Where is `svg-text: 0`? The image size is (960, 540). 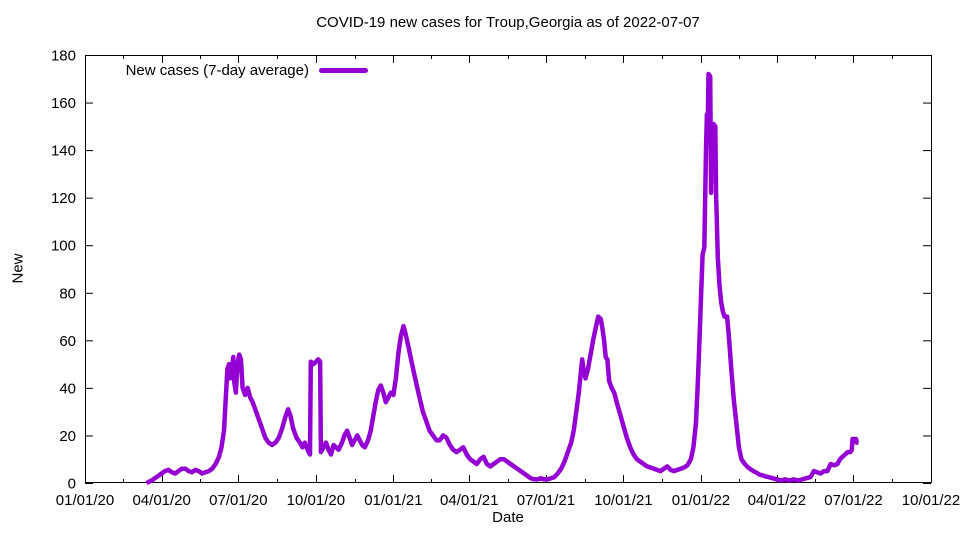
svg-text: 0 is located at coordinates (72, 484).